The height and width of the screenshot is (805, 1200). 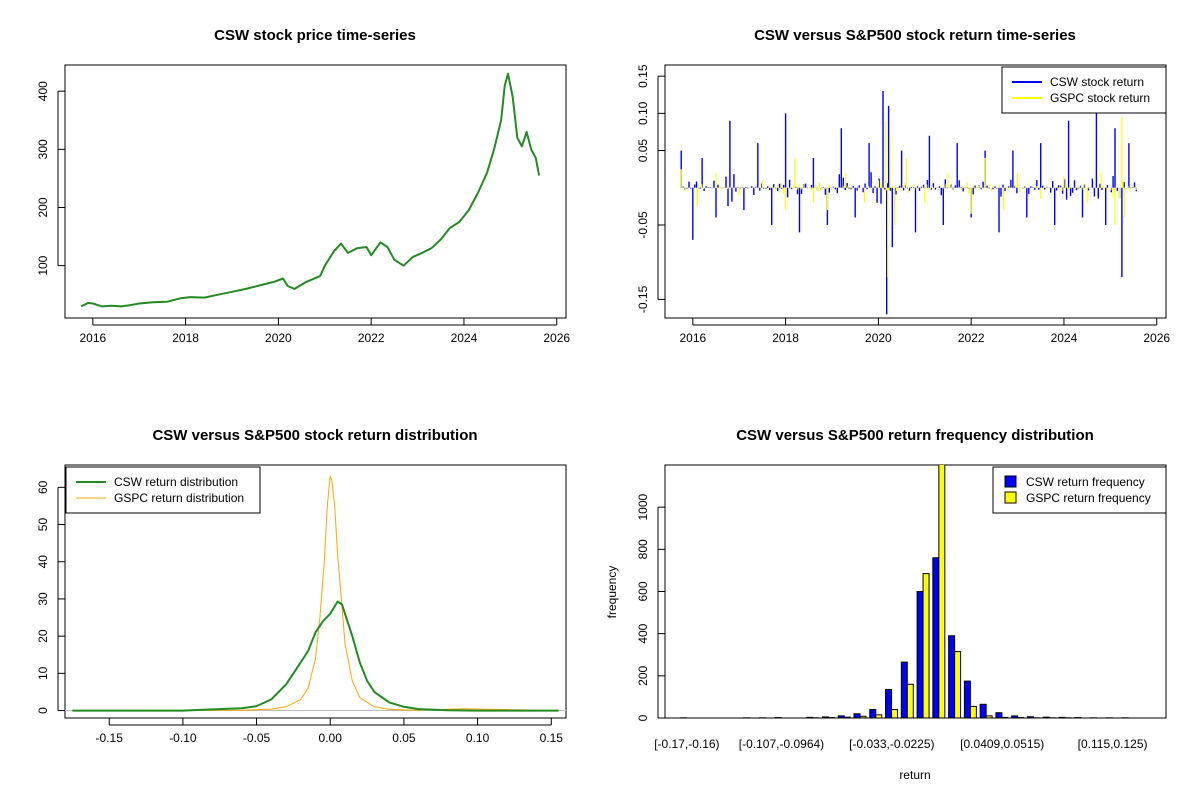 I want to click on x-tick-label: 0.00, so click(x=331, y=738).